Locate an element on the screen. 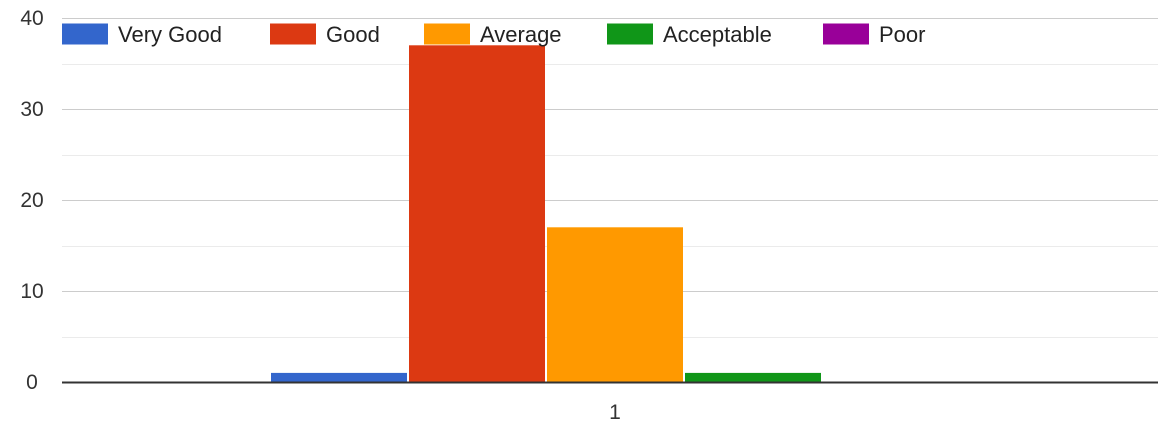 Image resolution: width=1158 pixels, height=423 pixels. x-axis-tick-labels: 1 is located at coordinates (615, 412).